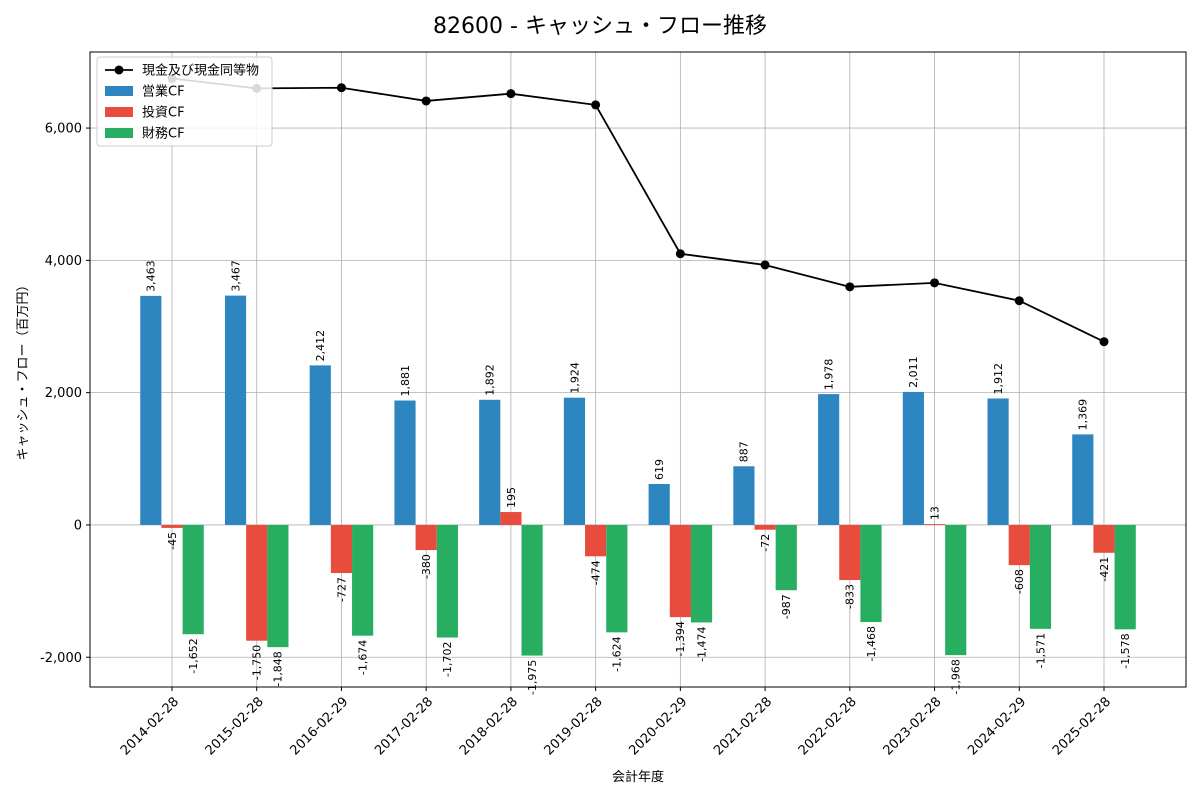 The width and height of the screenshot is (1200, 804). What do you see at coordinates (956, 676) in the screenshot?
I see `bar-value-label: -1,968` at bounding box center [956, 676].